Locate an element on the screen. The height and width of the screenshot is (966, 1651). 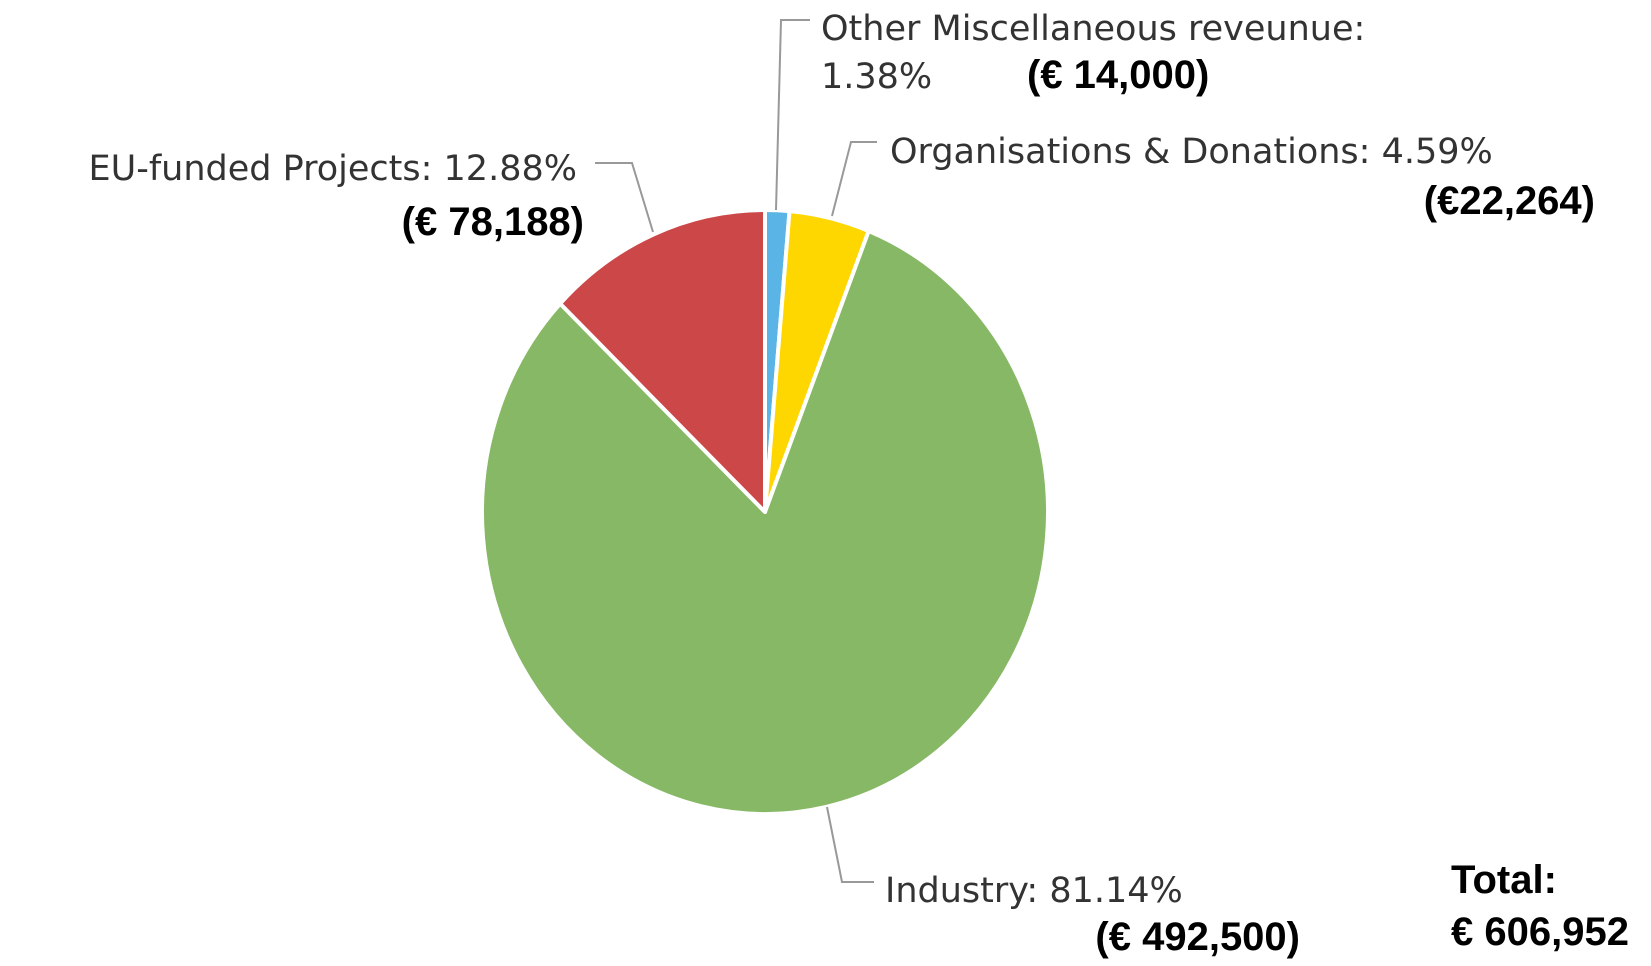
amount-label: (€ 78,188) is located at coordinates (493, 222).